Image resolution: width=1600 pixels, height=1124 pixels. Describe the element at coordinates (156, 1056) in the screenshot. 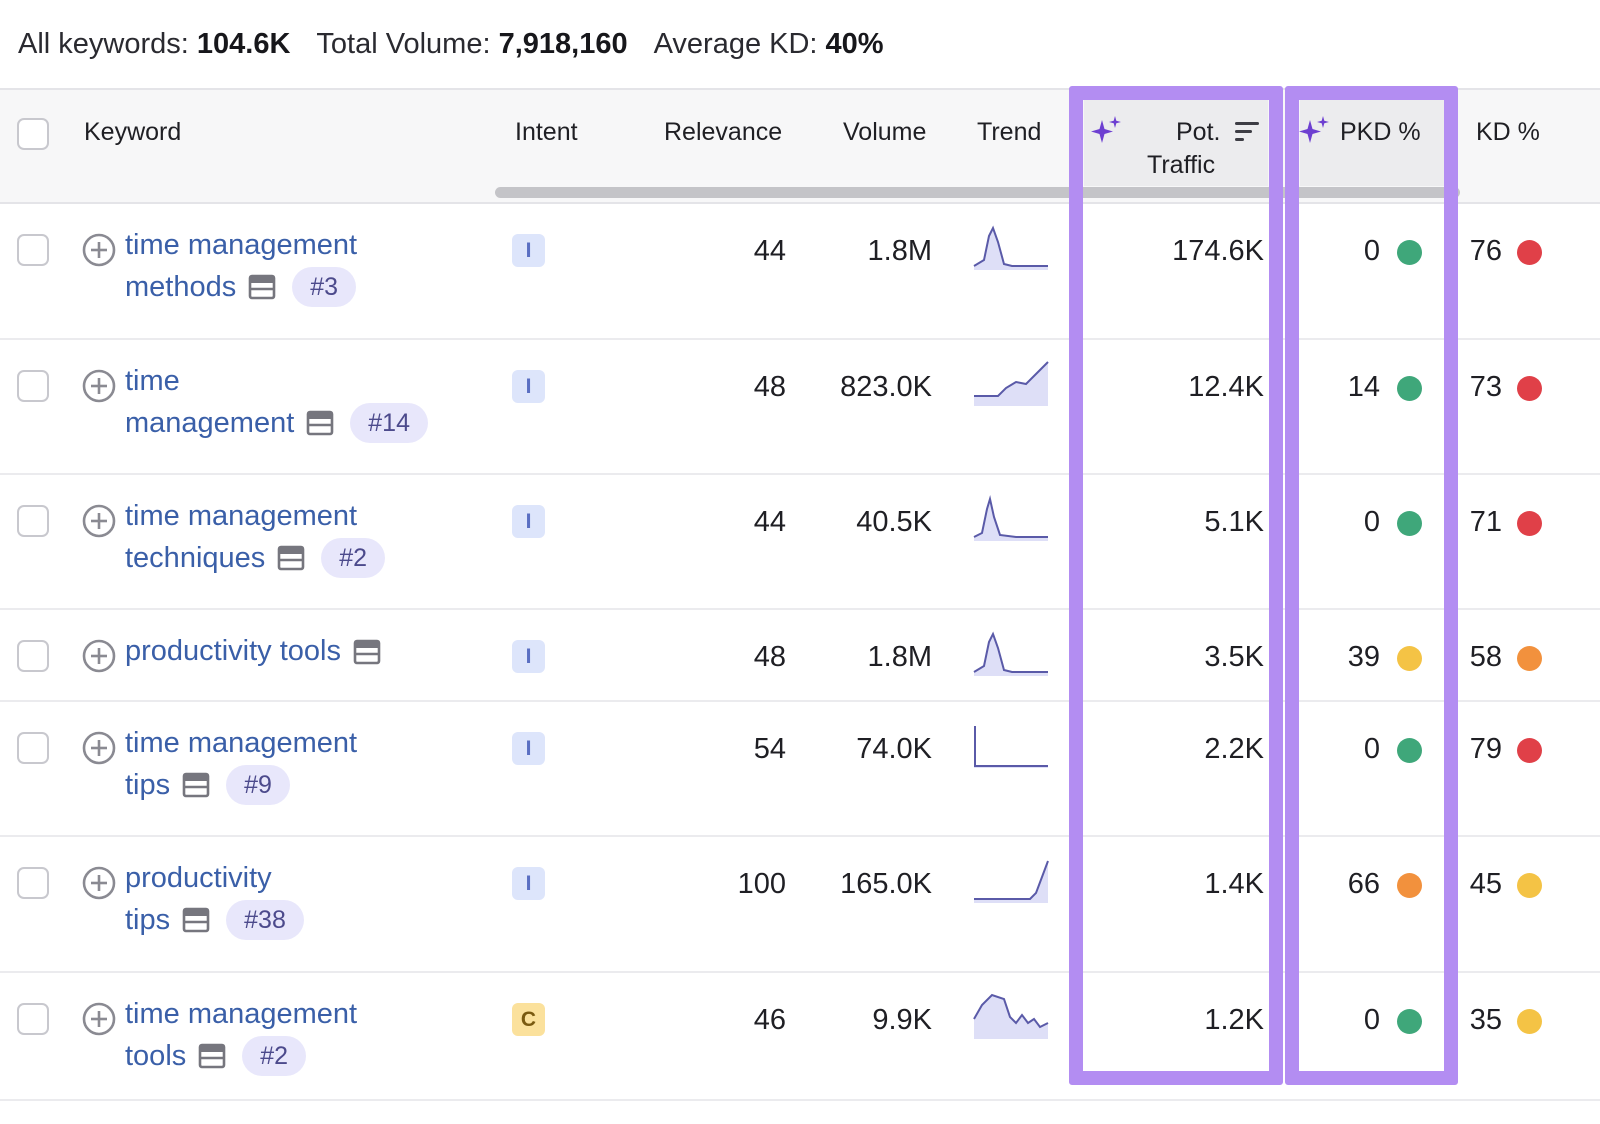

I see `keyword-text-continued: tools` at that location.